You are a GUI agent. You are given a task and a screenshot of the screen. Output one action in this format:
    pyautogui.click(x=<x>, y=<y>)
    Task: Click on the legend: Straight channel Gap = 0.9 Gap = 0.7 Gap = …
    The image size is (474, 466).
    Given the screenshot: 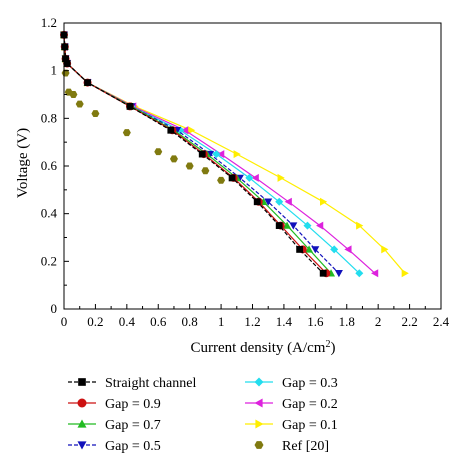 What is the action you would take?
    pyautogui.click(x=203, y=415)
    